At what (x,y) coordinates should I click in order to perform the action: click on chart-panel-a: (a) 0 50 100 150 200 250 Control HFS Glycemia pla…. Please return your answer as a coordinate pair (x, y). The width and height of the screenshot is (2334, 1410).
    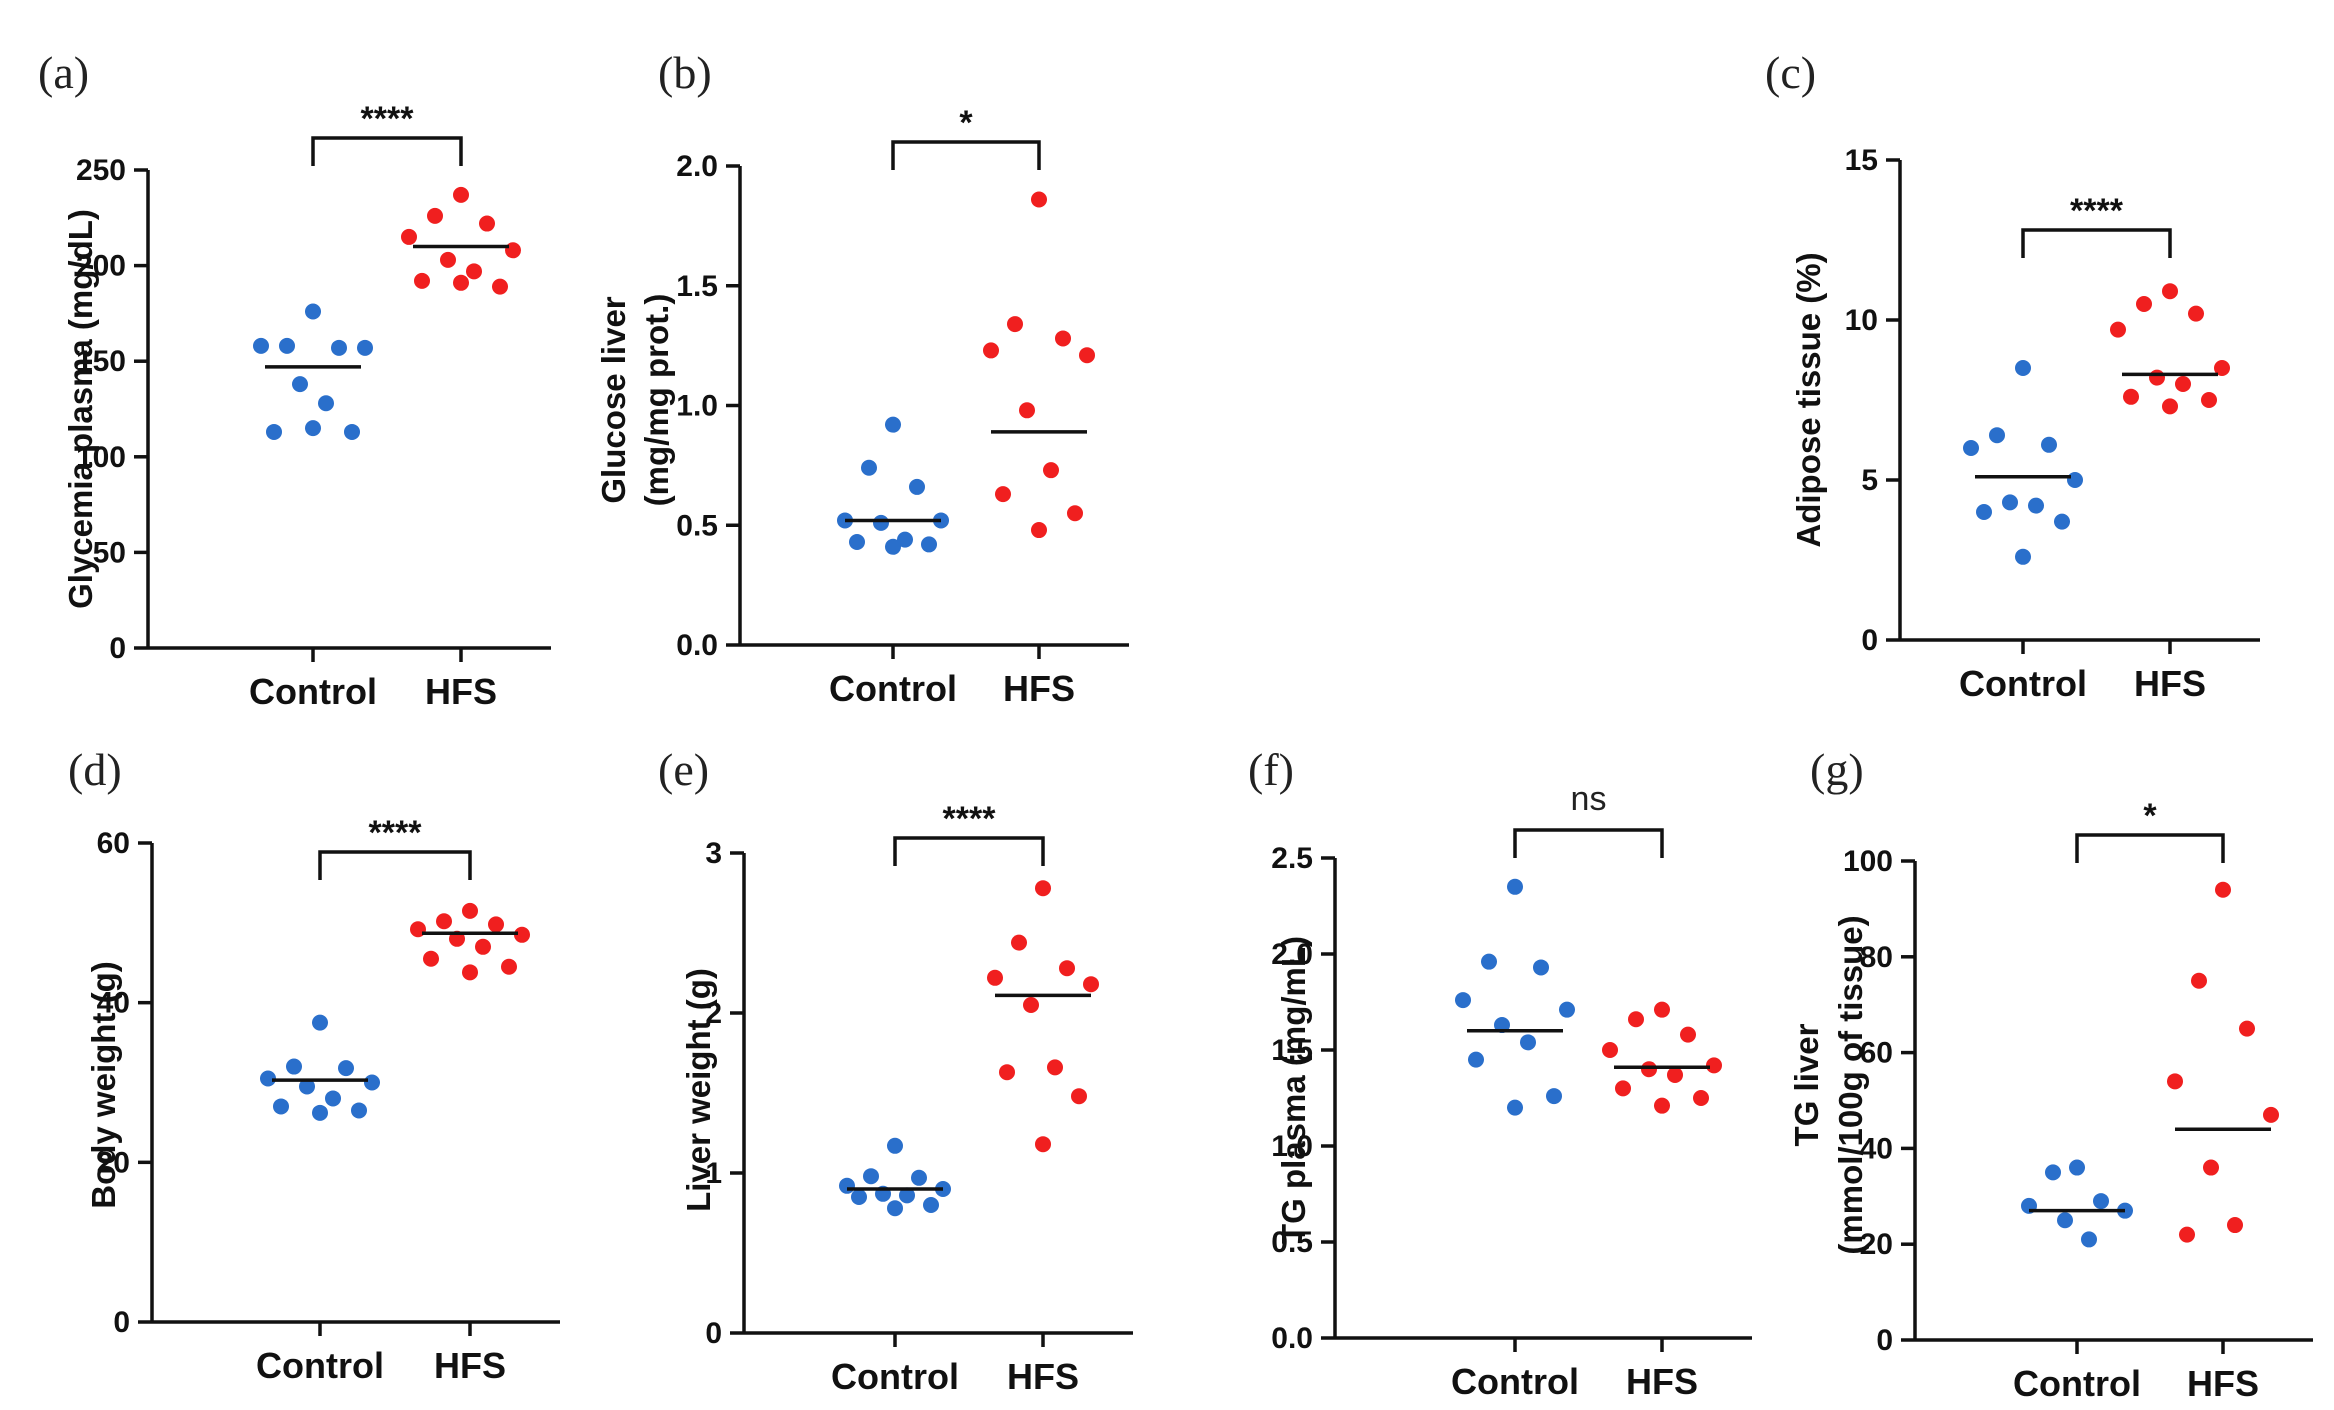
    Looking at the image, I should click on (294, 379).